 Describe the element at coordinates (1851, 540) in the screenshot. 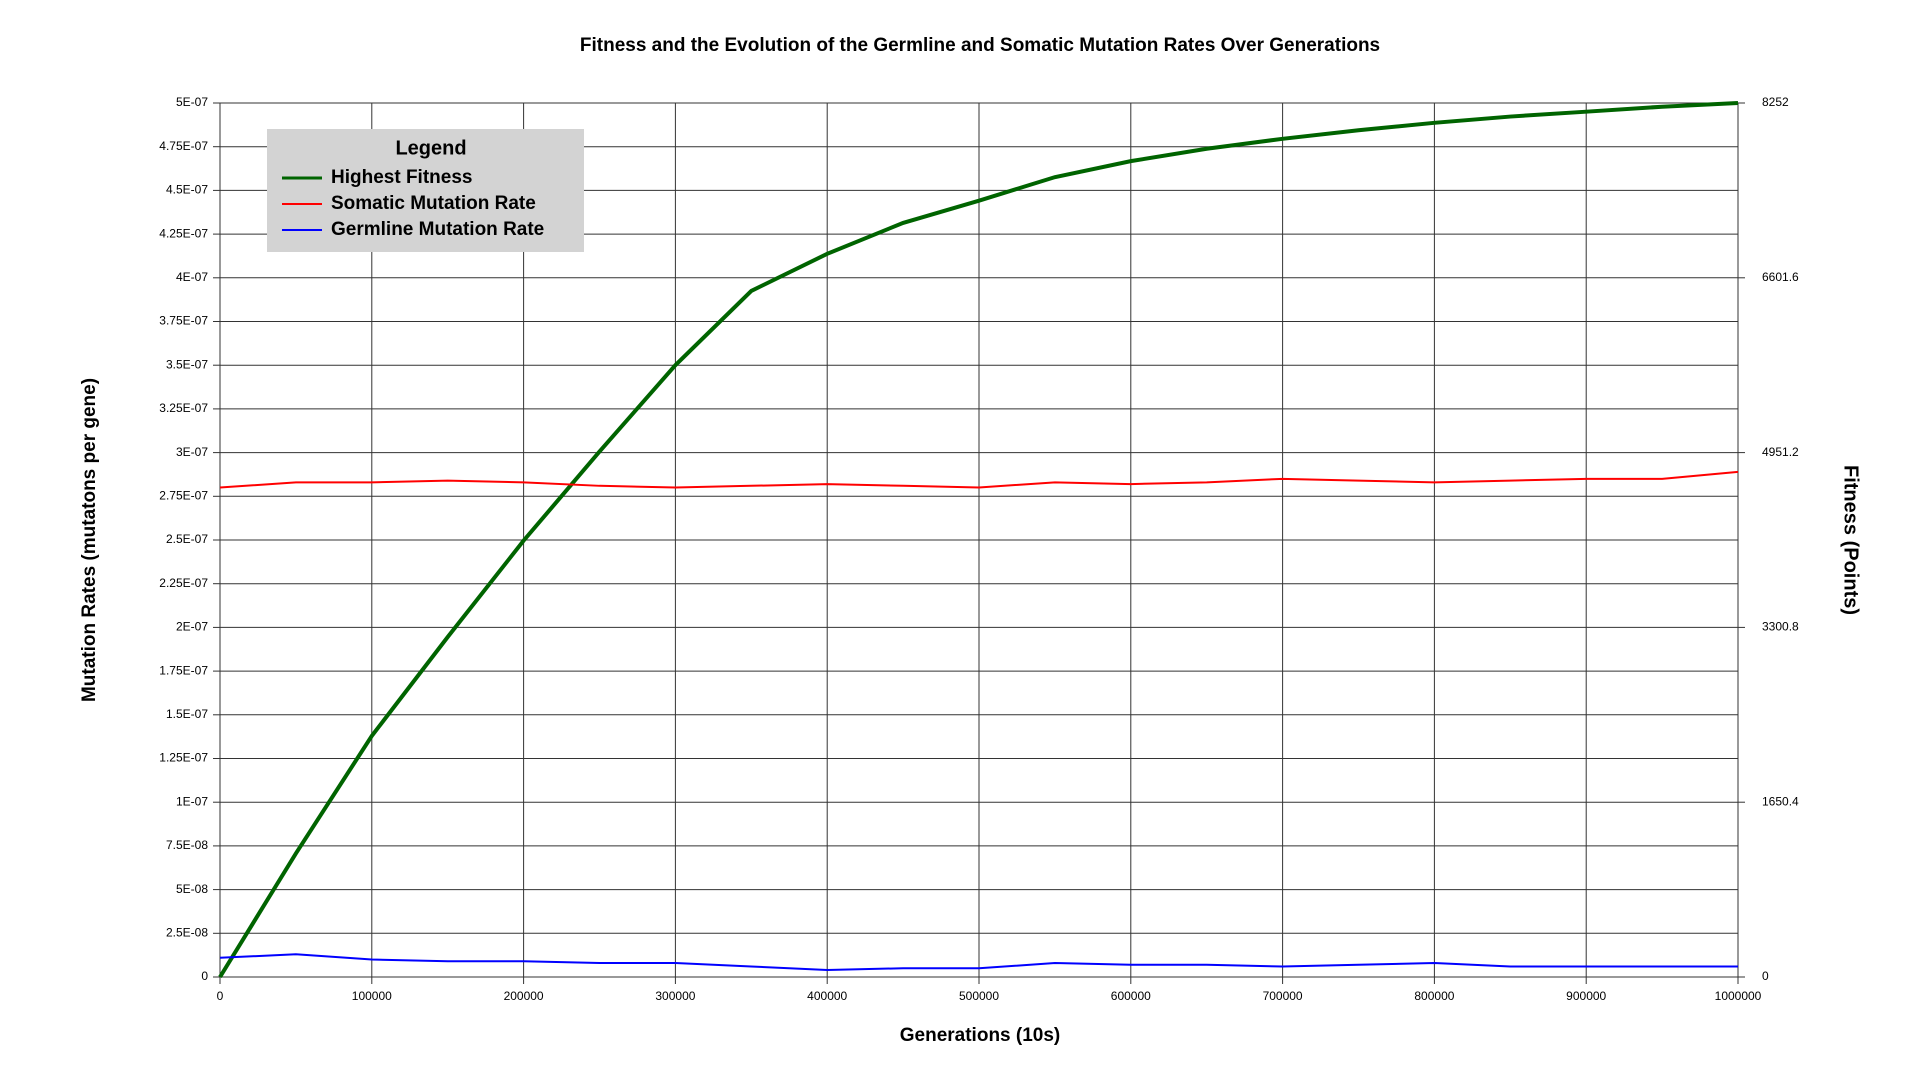

I see `y2-axis-label: Fitness (Points)` at that location.